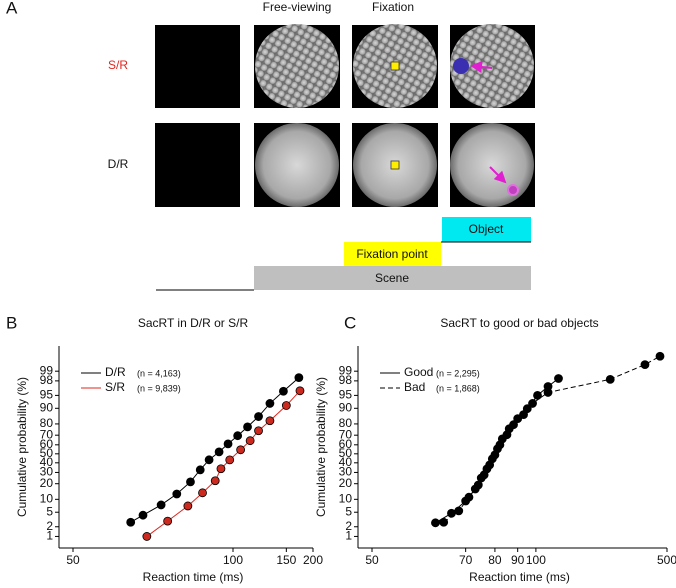  Describe the element at coordinates (418, 372) in the screenshot. I see `legend-label: Good` at that location.